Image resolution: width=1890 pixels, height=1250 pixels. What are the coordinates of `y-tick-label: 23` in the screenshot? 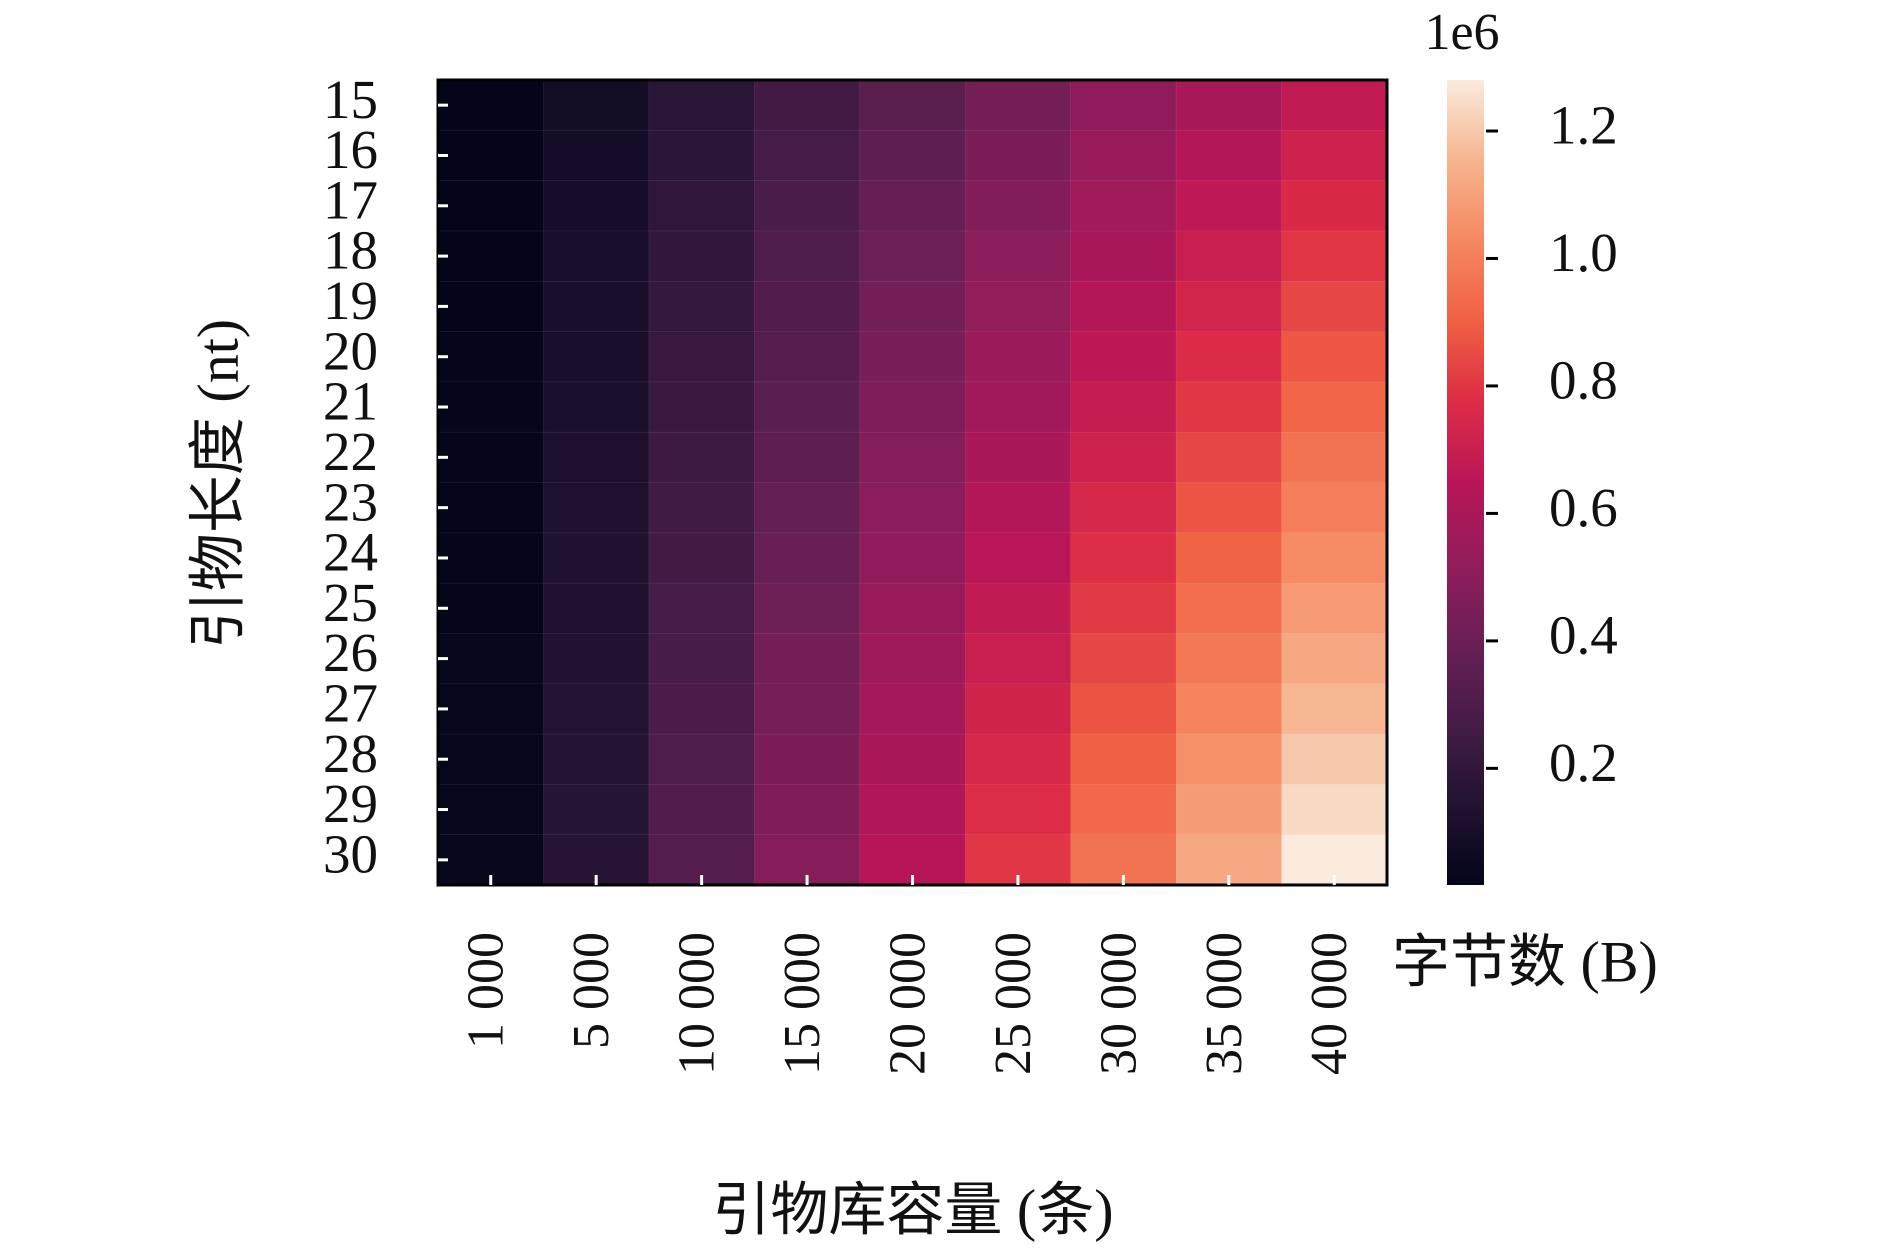 It's located at (350, 501).